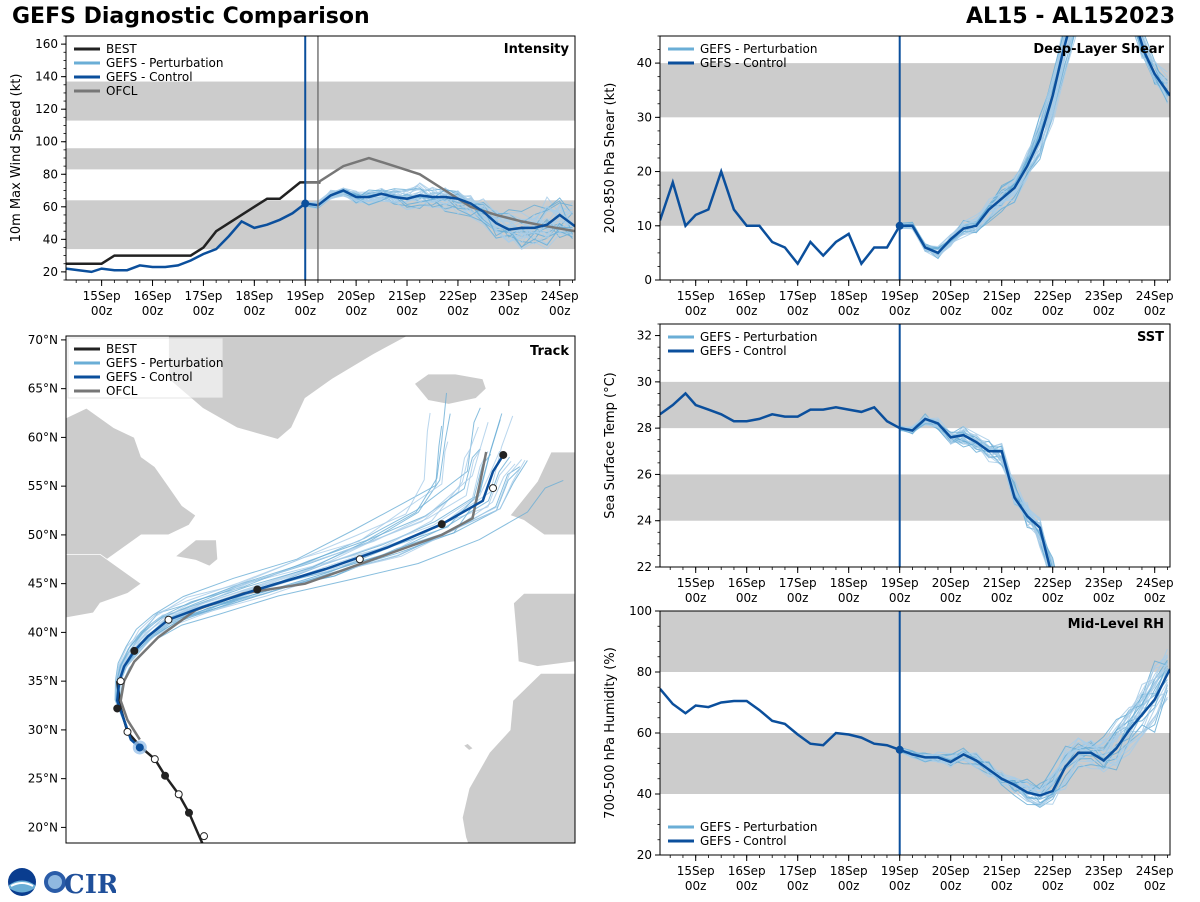 The height and width of the screenshot is (902, 1200). Describe the element at coordinates (518, 758) in the screenshot. I see `africa-land` at that location.